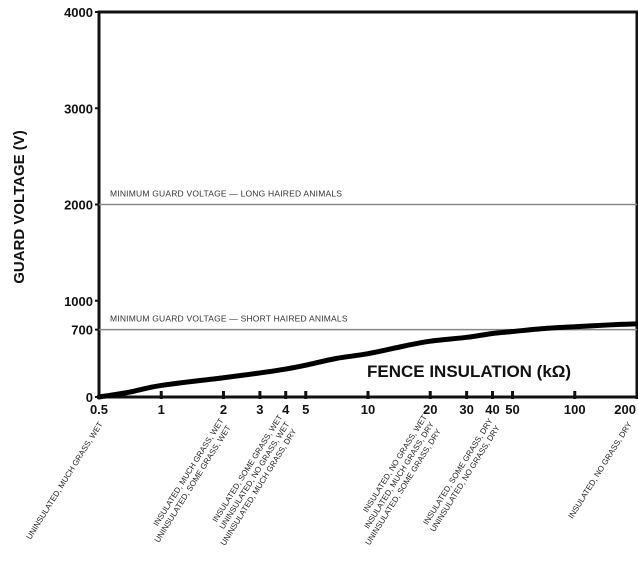 This screenshot has height=565, width=638. What do you see at coordinates (82, 330) in the screenshot?
I see `y-tick-label-1: 700` at bounding box center [82, 330].